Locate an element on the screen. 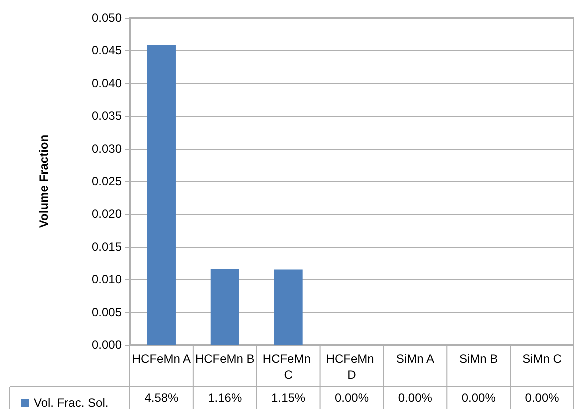 Image resolution: width=578 pixels, height=409 pixels. y-axis-title: Volume Fraction is located at coordinates (44, 181).